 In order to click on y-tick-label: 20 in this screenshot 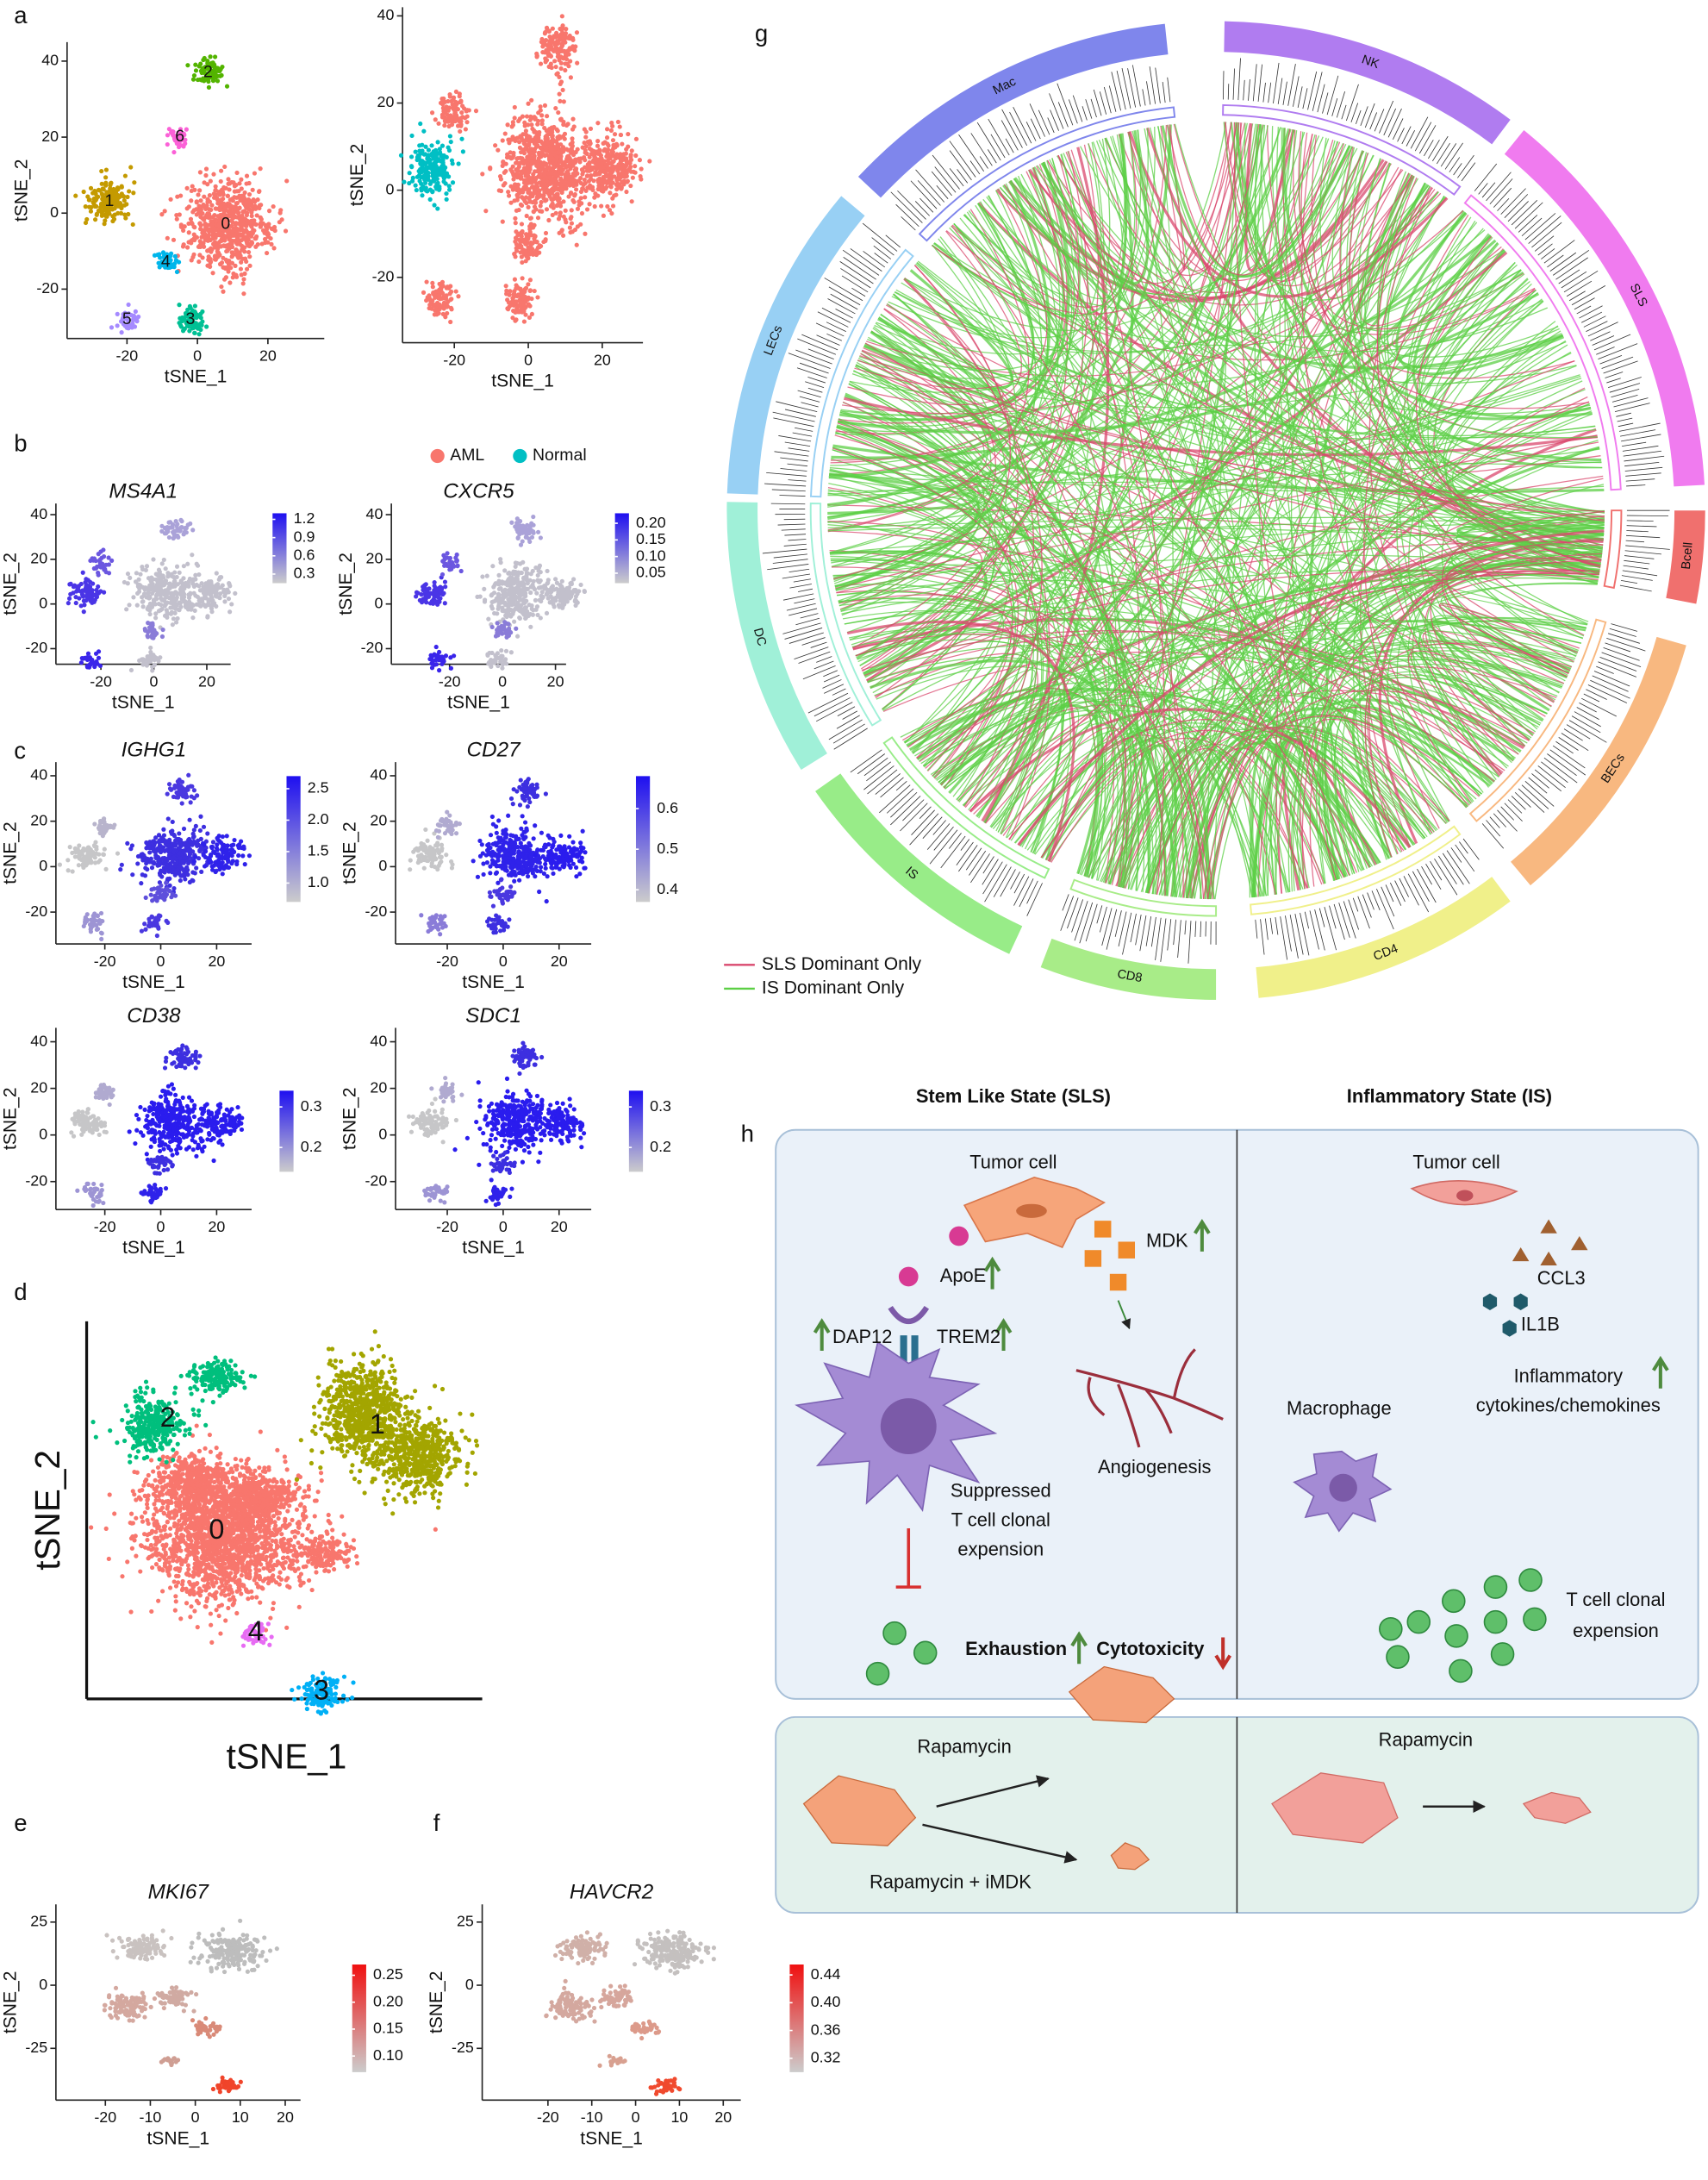, I will do `click(50, 136)`.